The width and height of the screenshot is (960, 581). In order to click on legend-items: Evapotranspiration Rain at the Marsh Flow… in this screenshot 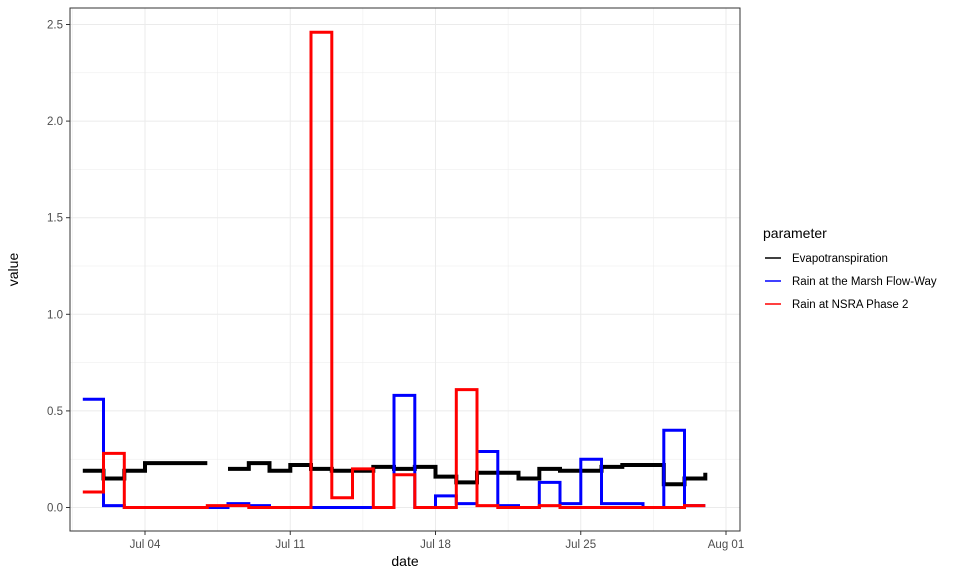, I will do `click(851, 282)`.